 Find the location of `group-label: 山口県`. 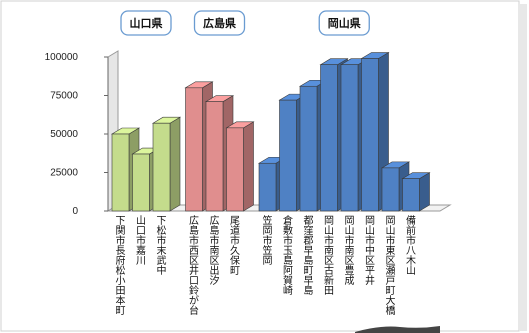

group-label: 山口県 is located at coordinates (146, 23).